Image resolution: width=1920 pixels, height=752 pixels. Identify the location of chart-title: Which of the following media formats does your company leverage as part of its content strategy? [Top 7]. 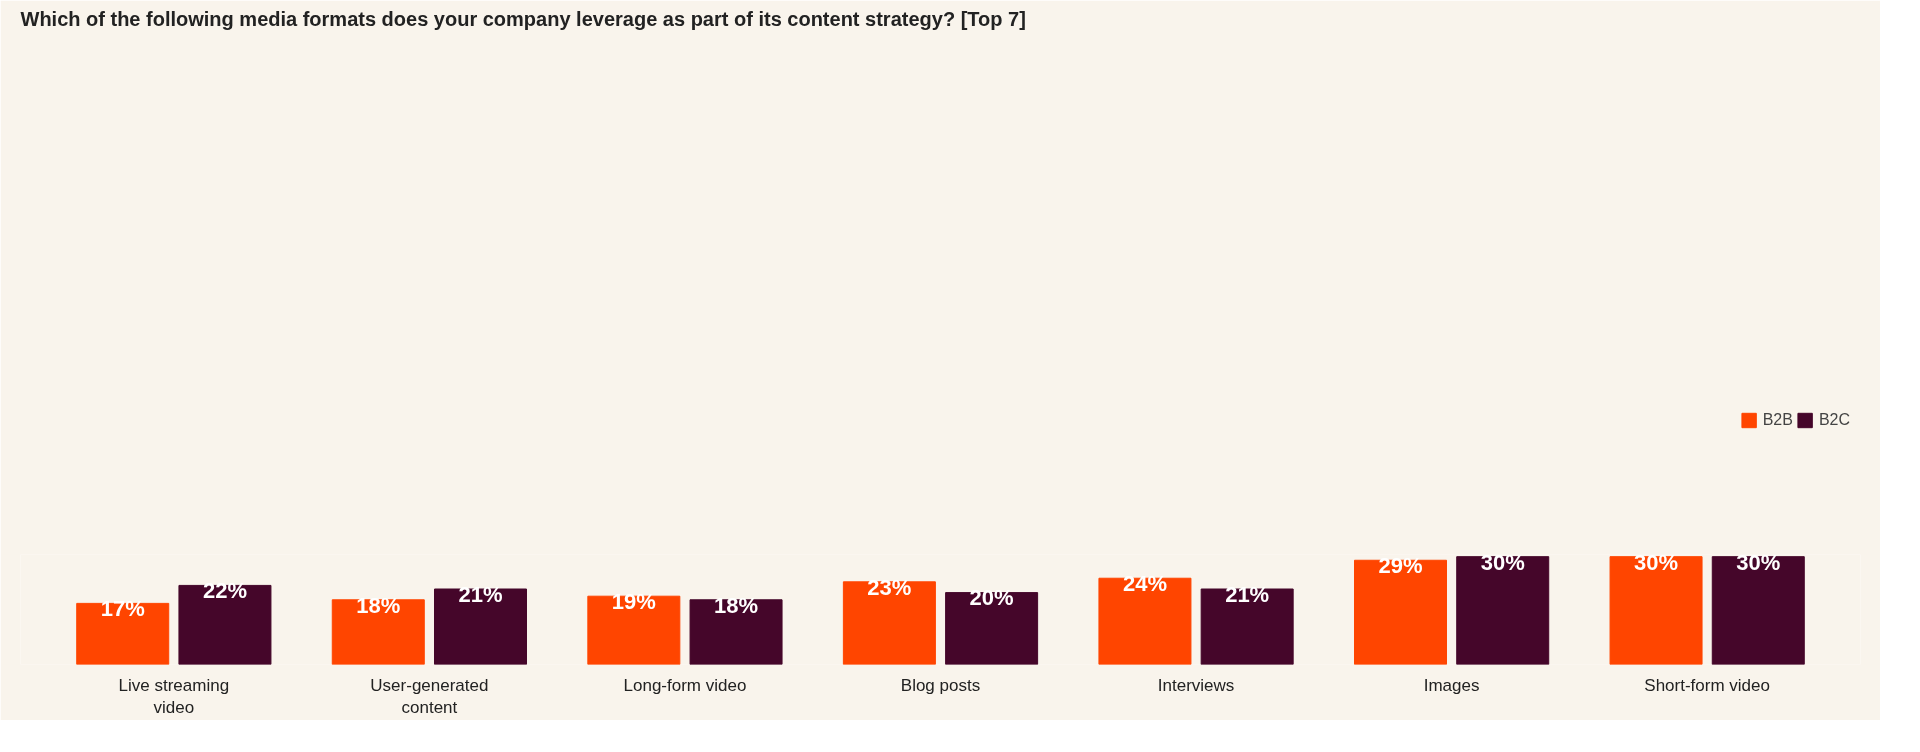
(523, 18).